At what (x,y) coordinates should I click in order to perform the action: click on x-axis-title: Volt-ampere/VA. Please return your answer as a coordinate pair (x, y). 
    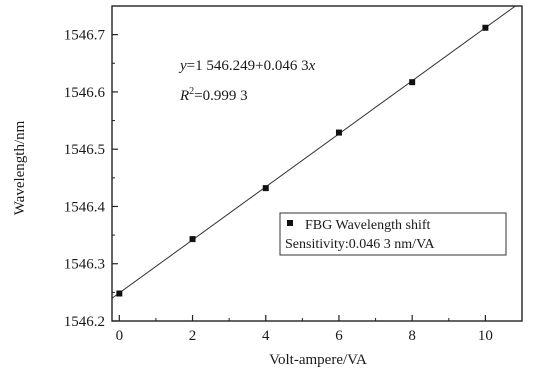
    Looking at the image, I should click on (318, 360).